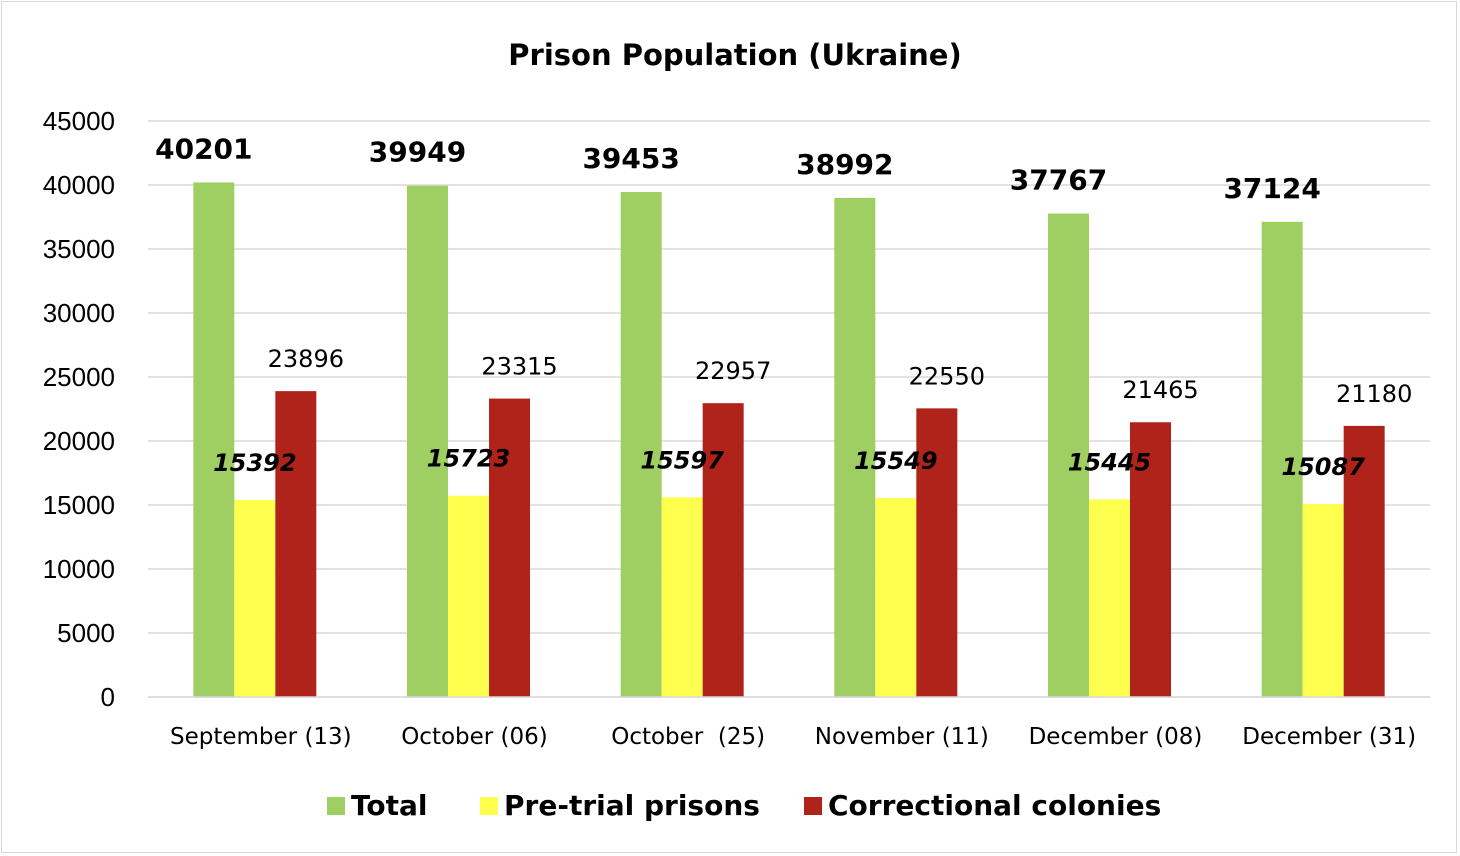 The width and height of the screenshot is (1460, 856). I want to click on data-label-0-0: 40201, so click(203, 148).